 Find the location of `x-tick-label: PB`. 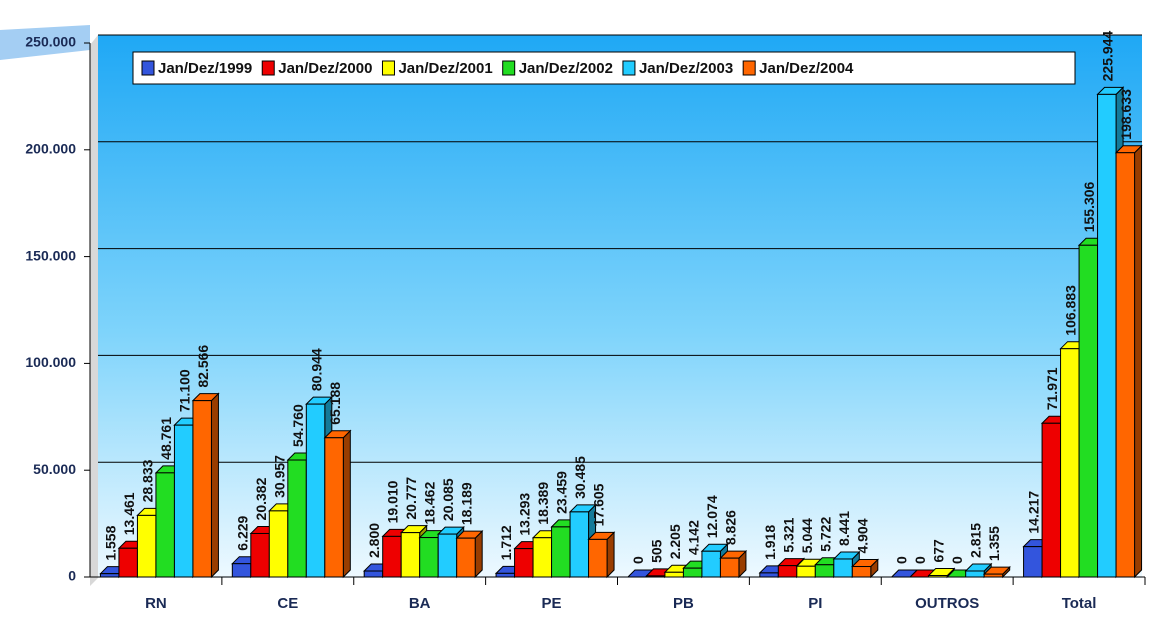

x-tick-label: PB is located at coordinates (683, 603).